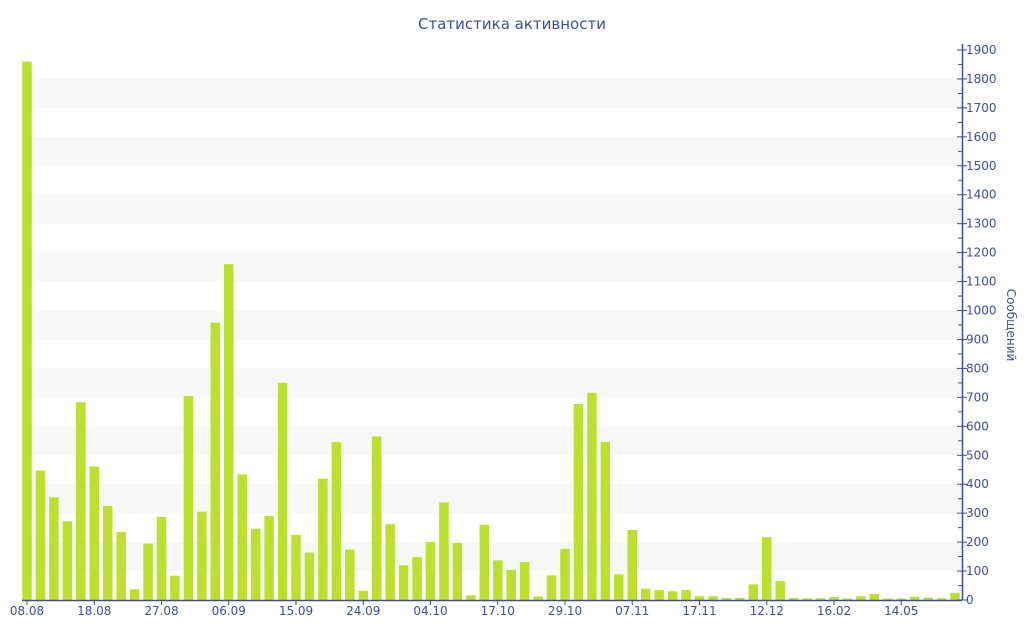  I want to click on x-tick-label: 06.09, so click(229, 611).